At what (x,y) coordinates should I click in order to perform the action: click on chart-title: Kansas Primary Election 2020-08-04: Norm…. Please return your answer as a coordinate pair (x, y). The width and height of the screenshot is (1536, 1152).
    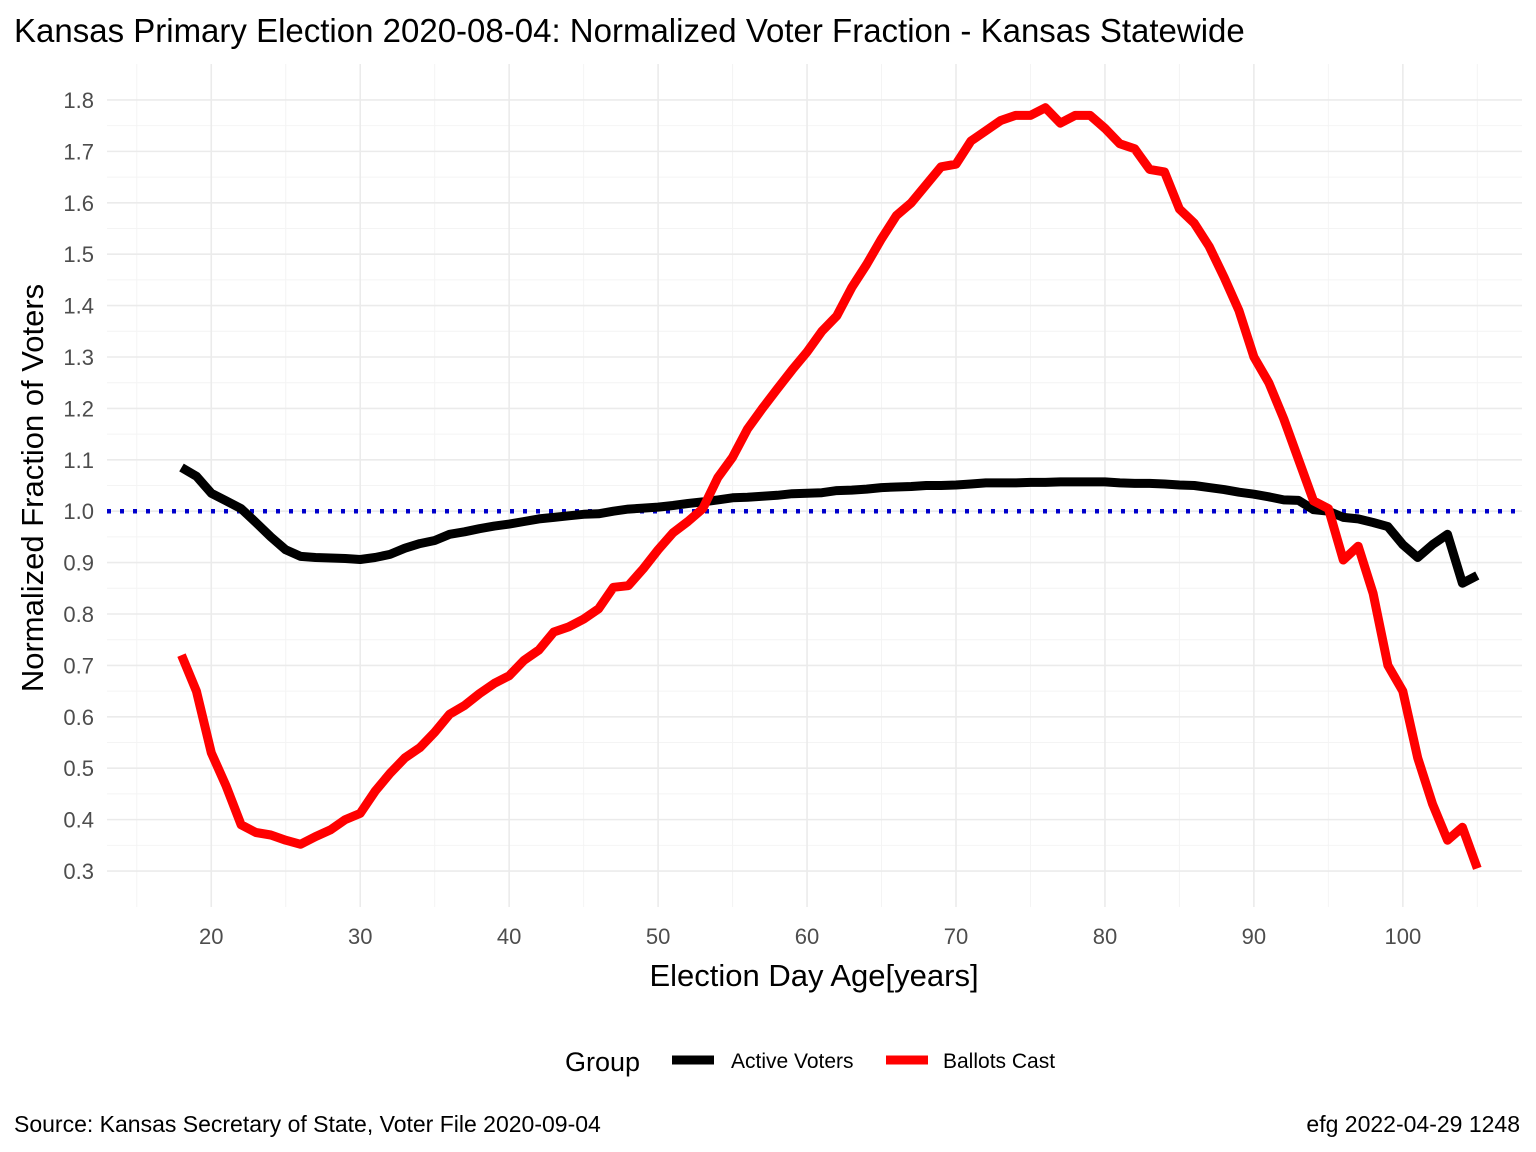
    Looking at the image, I should click on (629, 30).